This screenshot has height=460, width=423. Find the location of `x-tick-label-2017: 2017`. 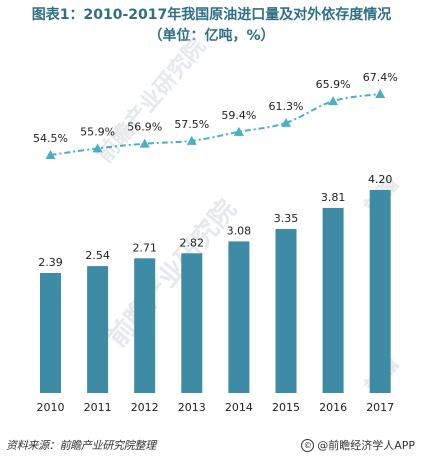

x-tick-label-2017: 2017 is located at coordinates (380, 407).